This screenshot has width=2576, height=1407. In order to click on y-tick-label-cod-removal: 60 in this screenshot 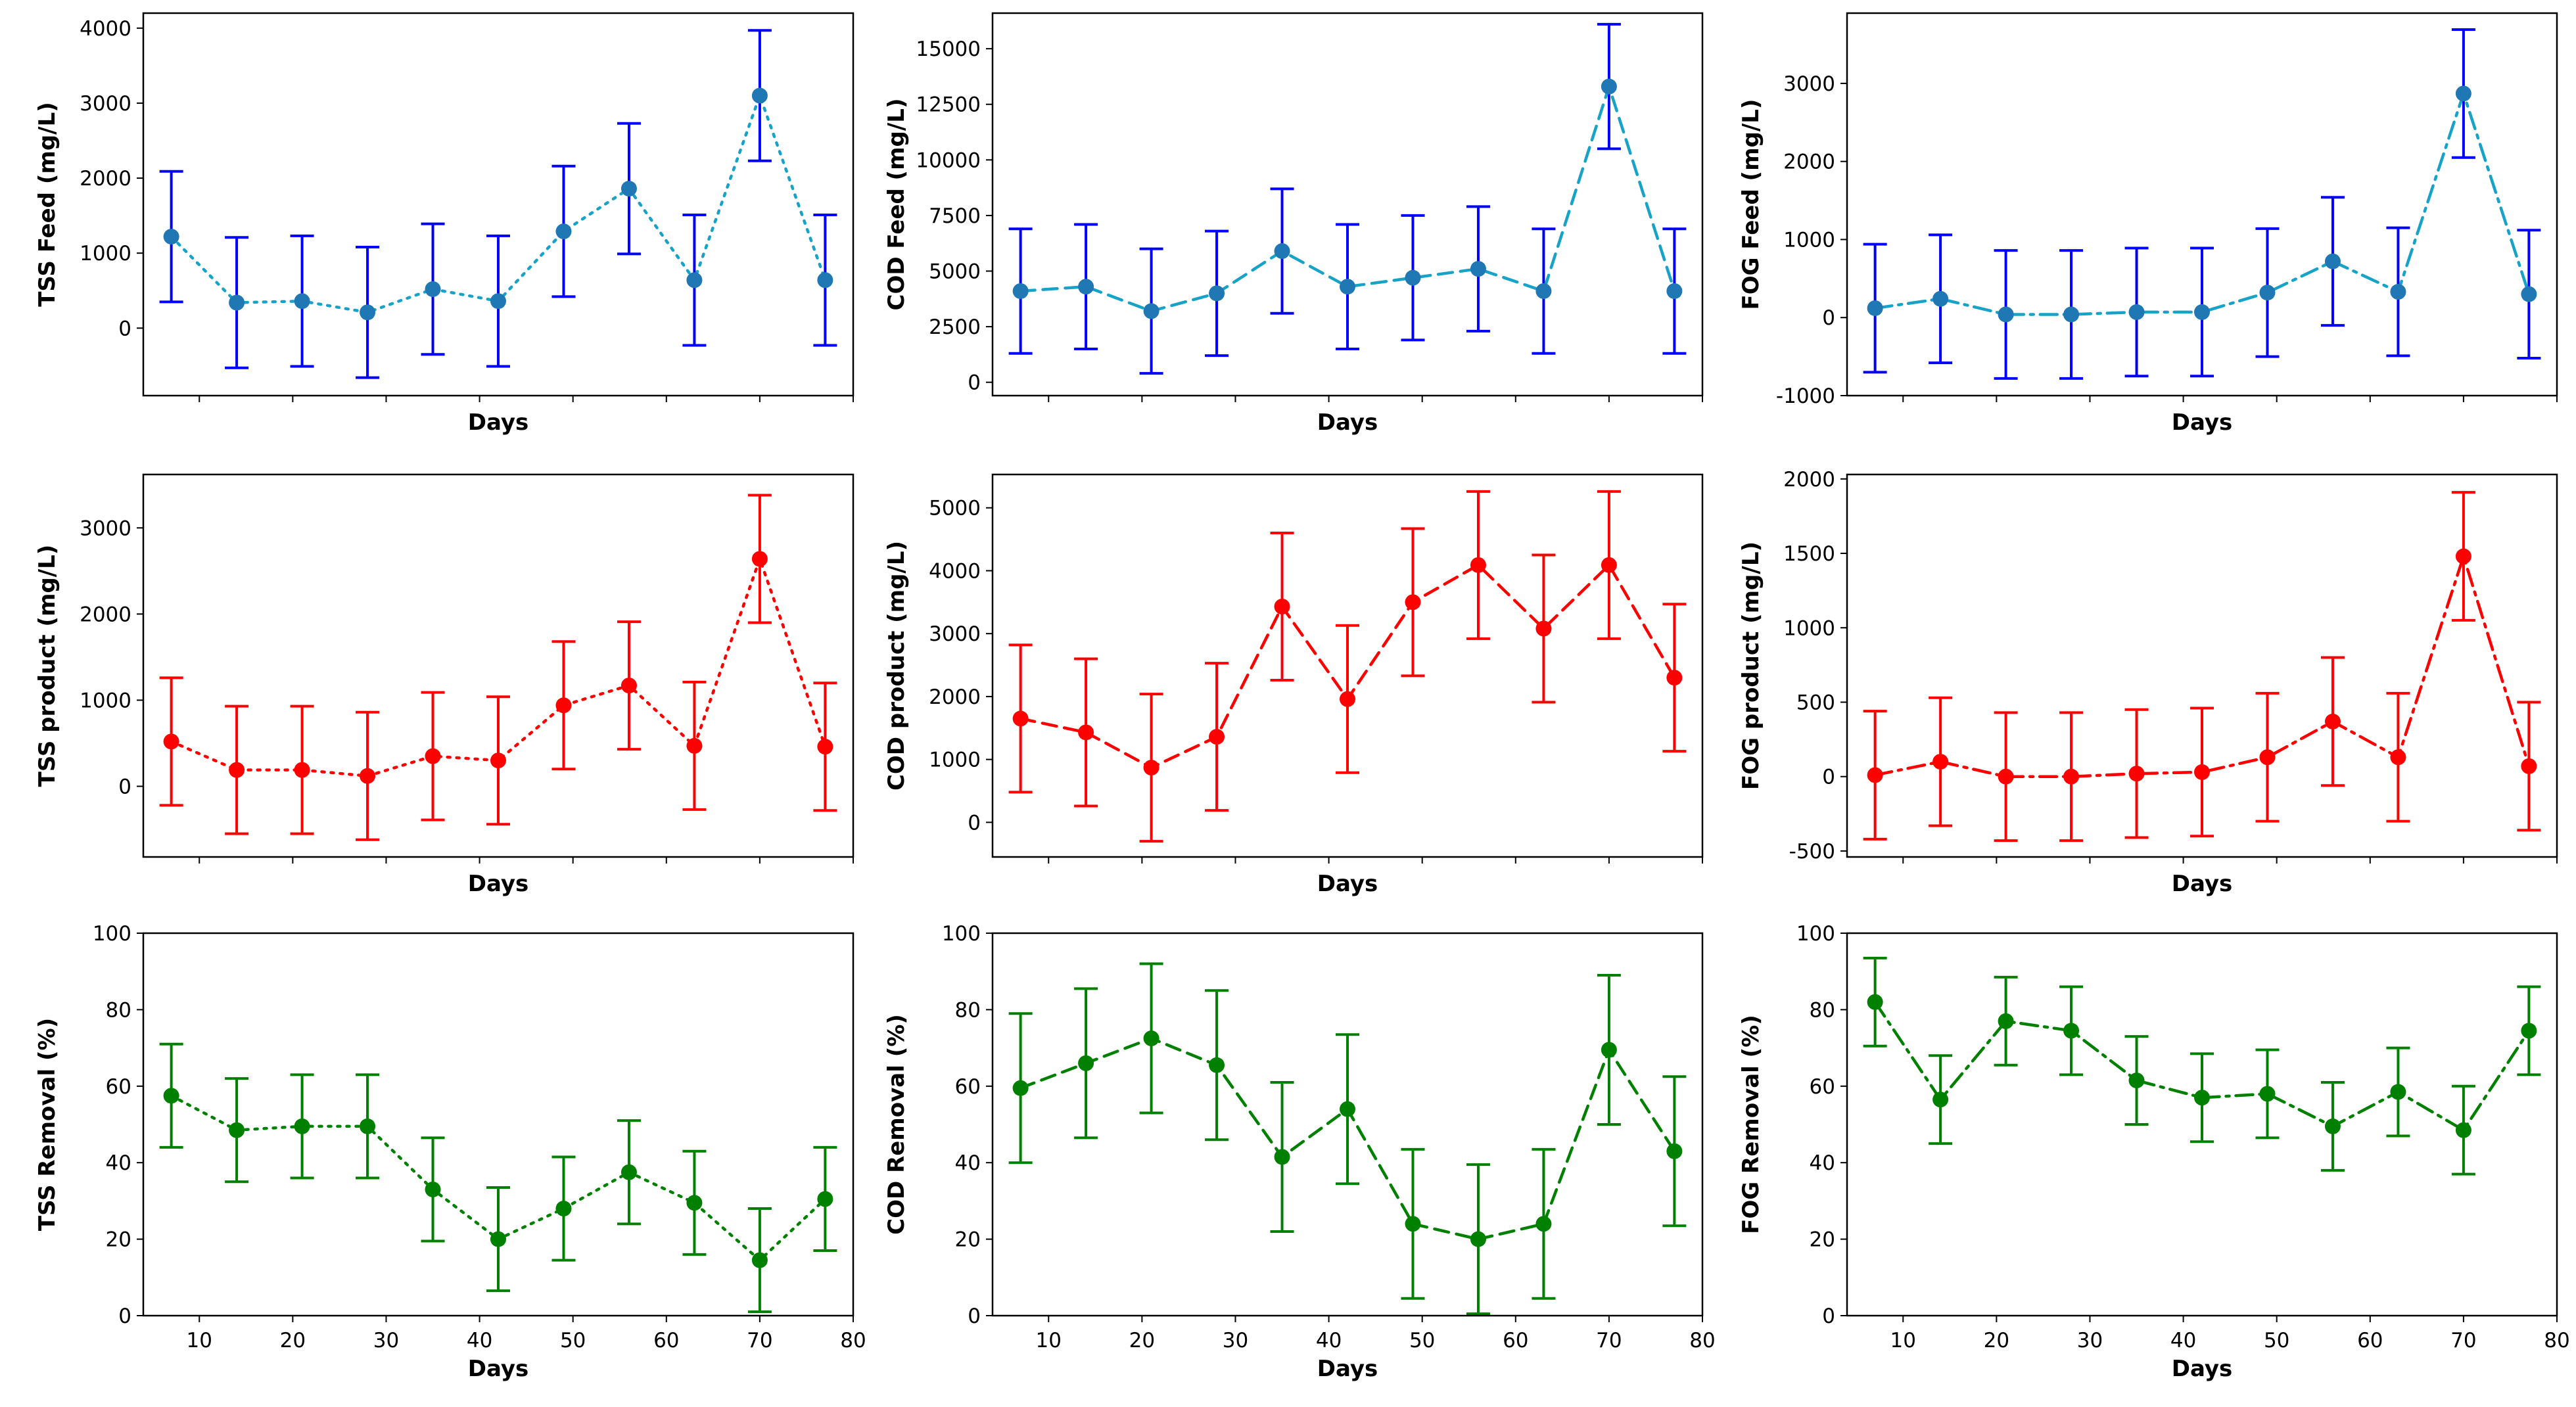, I will do `click(968, 1087)`.